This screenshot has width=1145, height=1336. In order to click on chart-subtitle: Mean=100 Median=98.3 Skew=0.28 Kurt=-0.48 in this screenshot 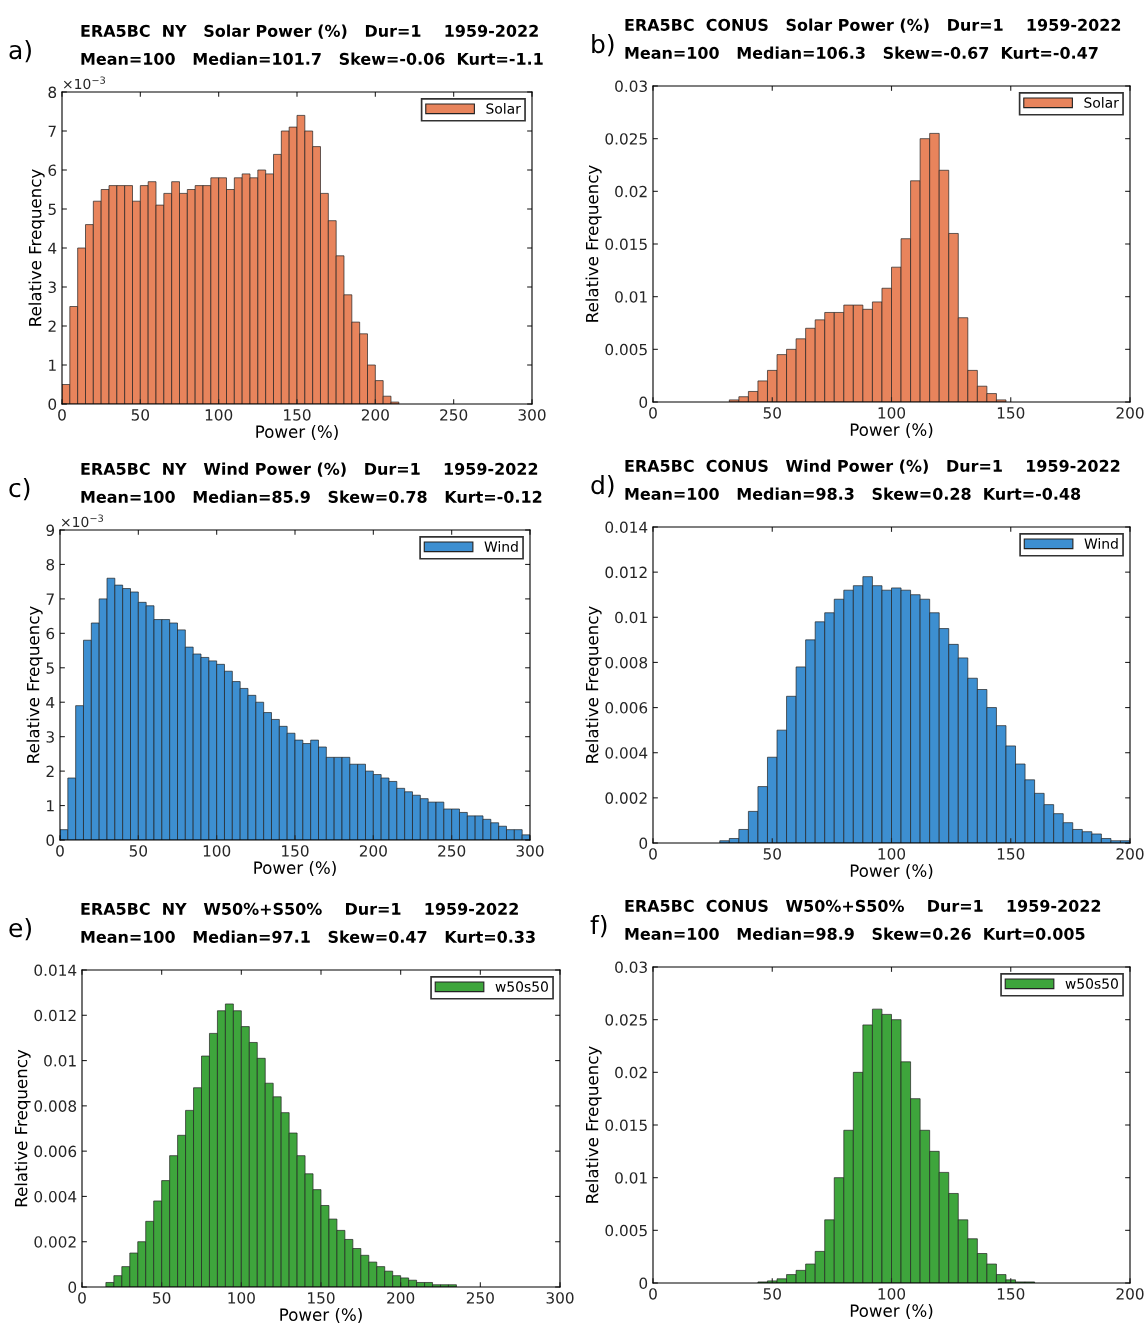, I will do `click(853, 493)`.